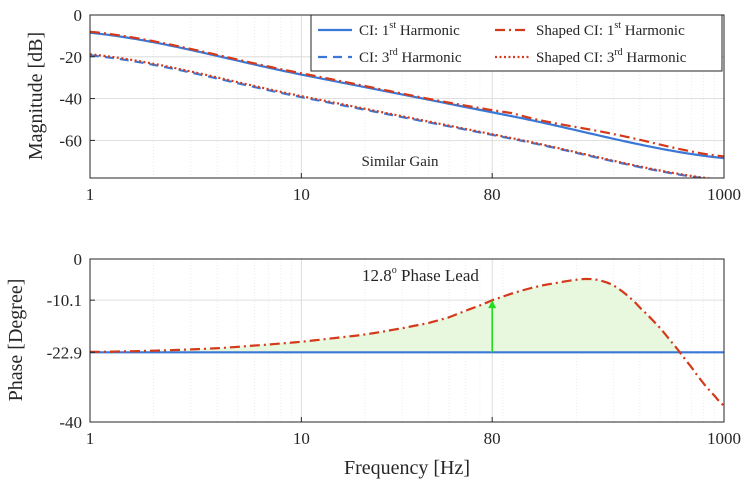 This screenshot has height=497, width=748. Describe the element at coordinates (78, 259) in the screenshot. I see `phase-y-tick-label: 0` at that location.